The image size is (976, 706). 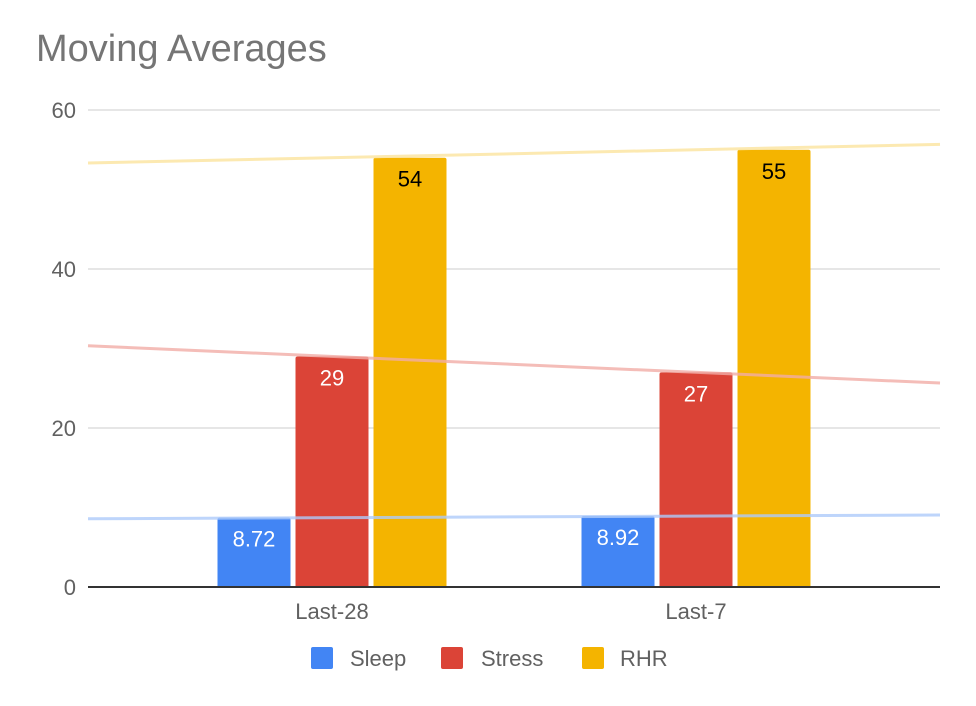 What do you see at coordinates (64, 110) in the screenshot?
I see `y-tick-label-60: 60` at bounding box center [64, 110].